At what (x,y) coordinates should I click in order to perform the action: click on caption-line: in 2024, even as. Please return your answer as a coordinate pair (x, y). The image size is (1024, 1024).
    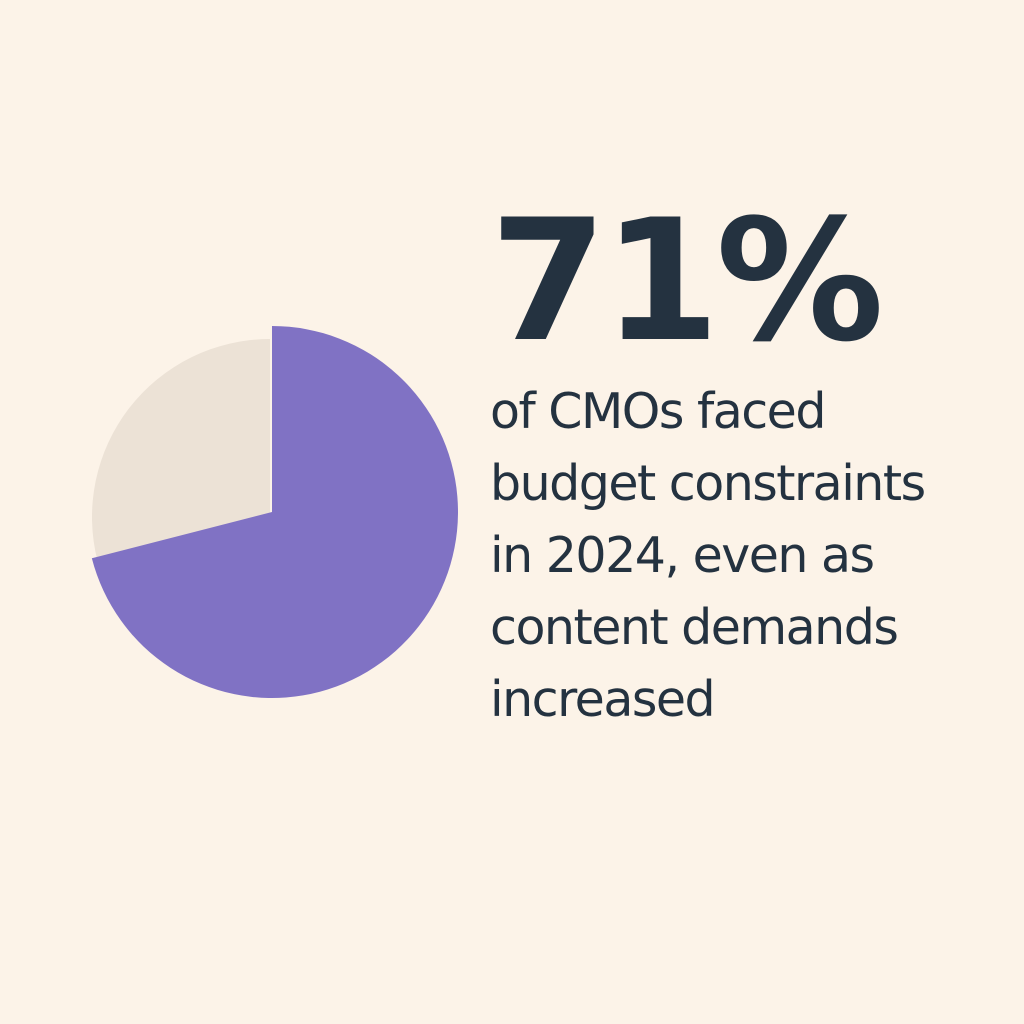
    Looking at the image, I should click on (682, 555).